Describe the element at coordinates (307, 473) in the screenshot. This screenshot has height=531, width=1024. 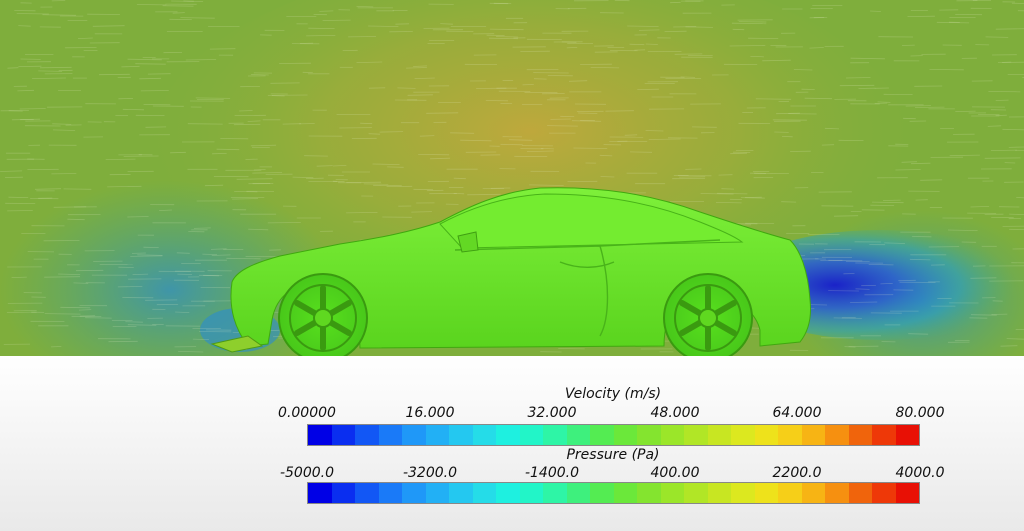
I see `pressure-tick: -5000.0` at that location.